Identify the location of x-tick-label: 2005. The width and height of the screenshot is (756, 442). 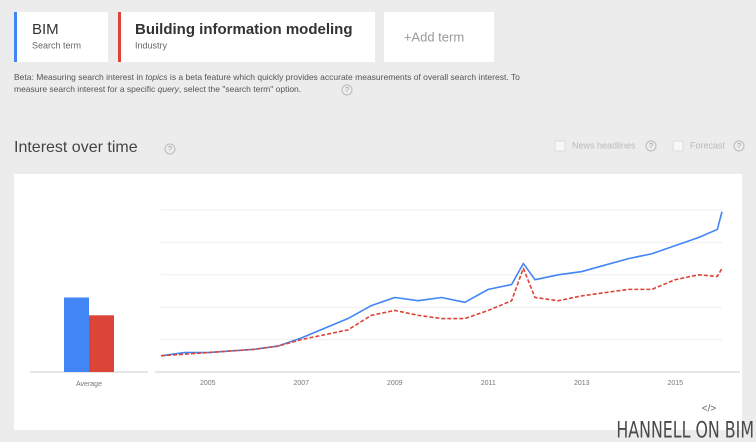
(208, 383).